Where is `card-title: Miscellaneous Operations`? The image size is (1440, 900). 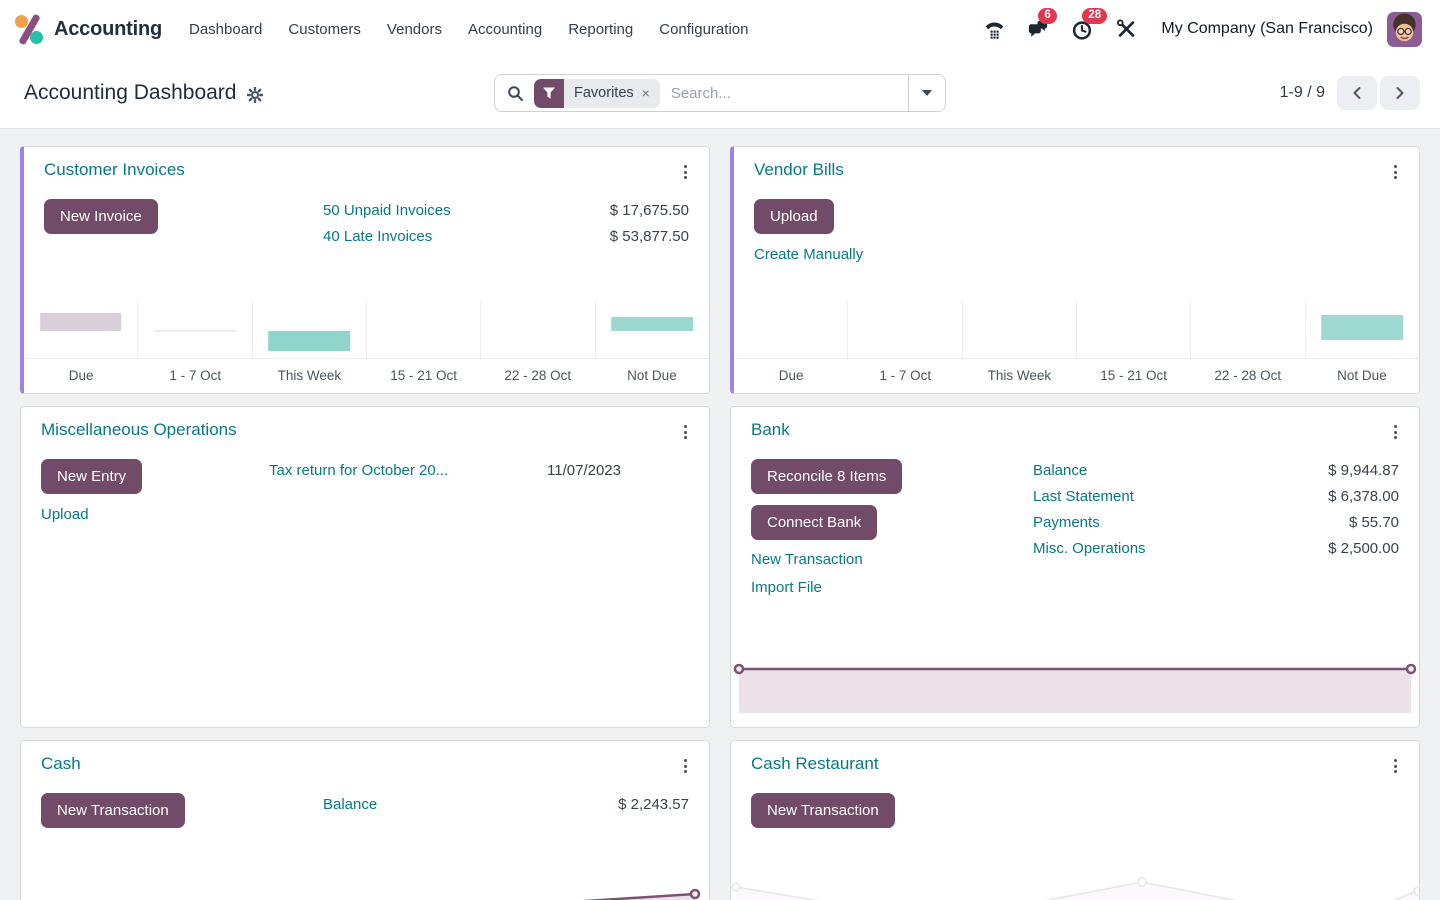 card-title: Miscellaneous Operations is located at coordinates (139, 429).